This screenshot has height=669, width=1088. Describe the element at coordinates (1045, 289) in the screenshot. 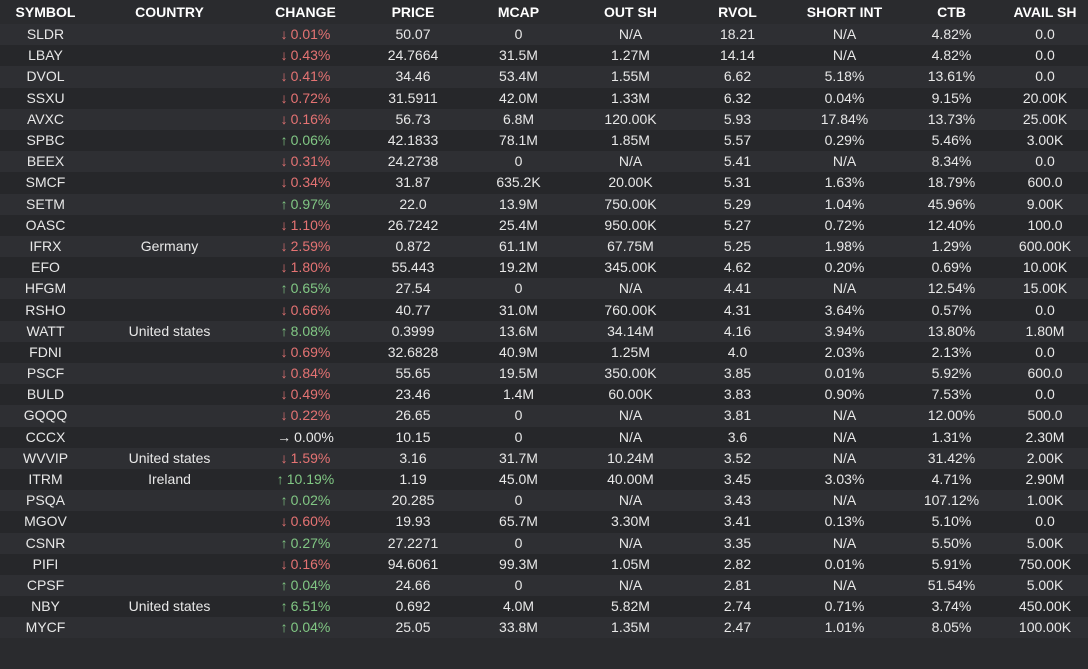

I see `cell-avail-sh: 15.00K` at that location.